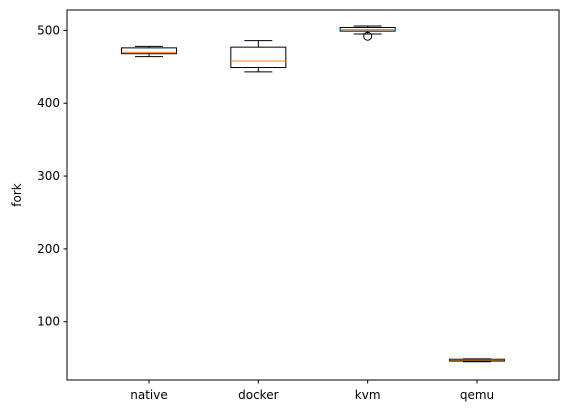 This screenshot has width=571, height=413. Describe the element at coordinates (48, 249) in the screenshot. I see `y-tick-label: 200` at that location.